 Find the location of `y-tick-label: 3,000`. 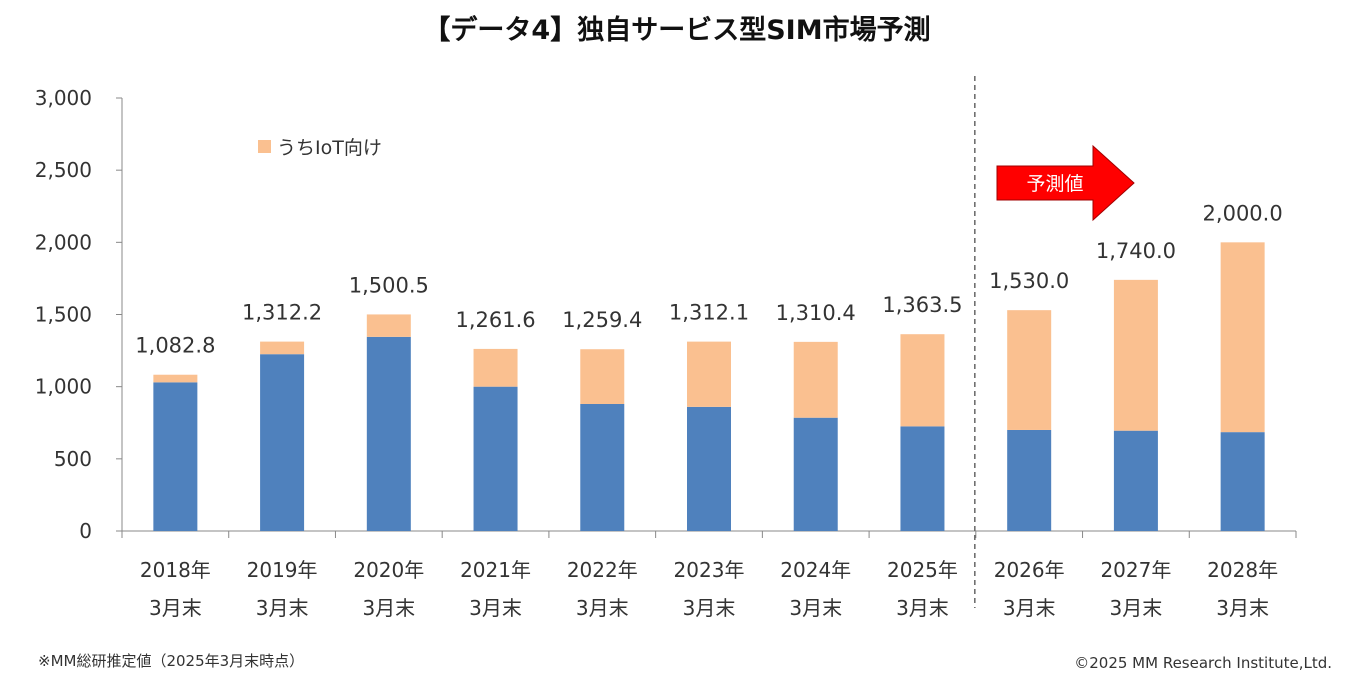

y-tick-label: 3,000 is located at coordinates (63, 98).